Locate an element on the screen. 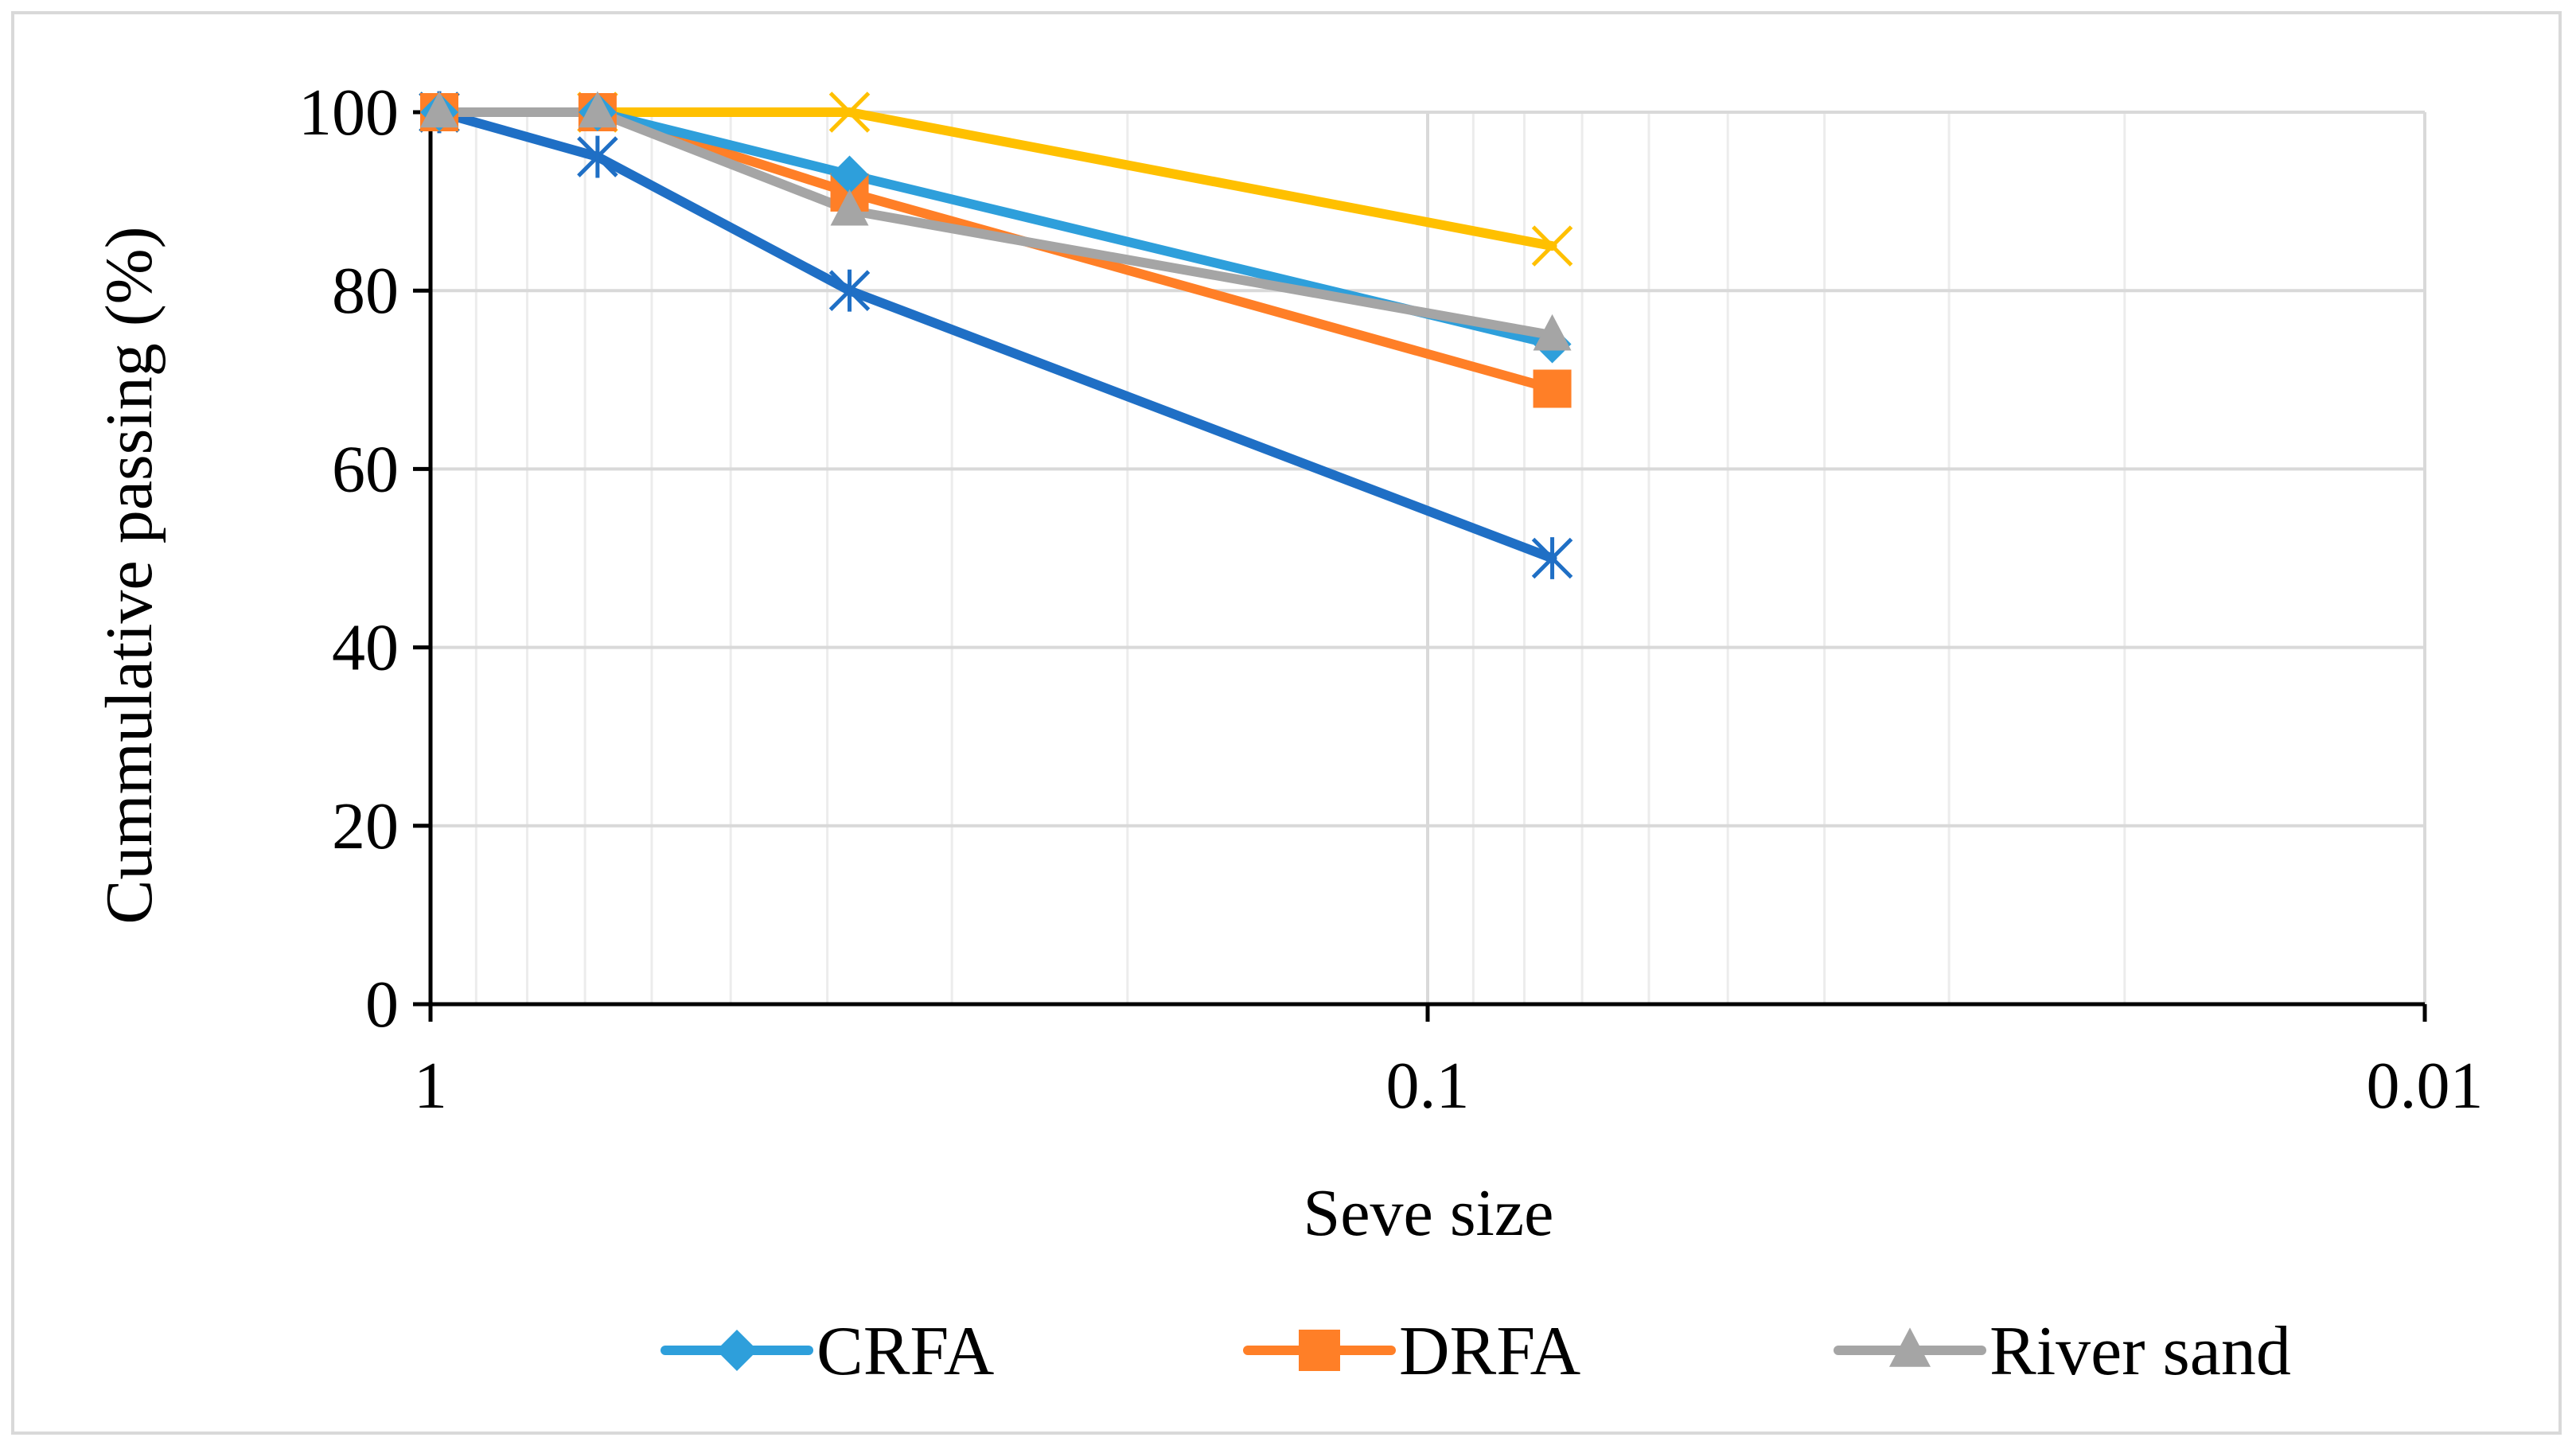 The width and height of the screenshot is (2576, 1449). x-axis-title: Seve size is located at coordinates (1429, 1213).